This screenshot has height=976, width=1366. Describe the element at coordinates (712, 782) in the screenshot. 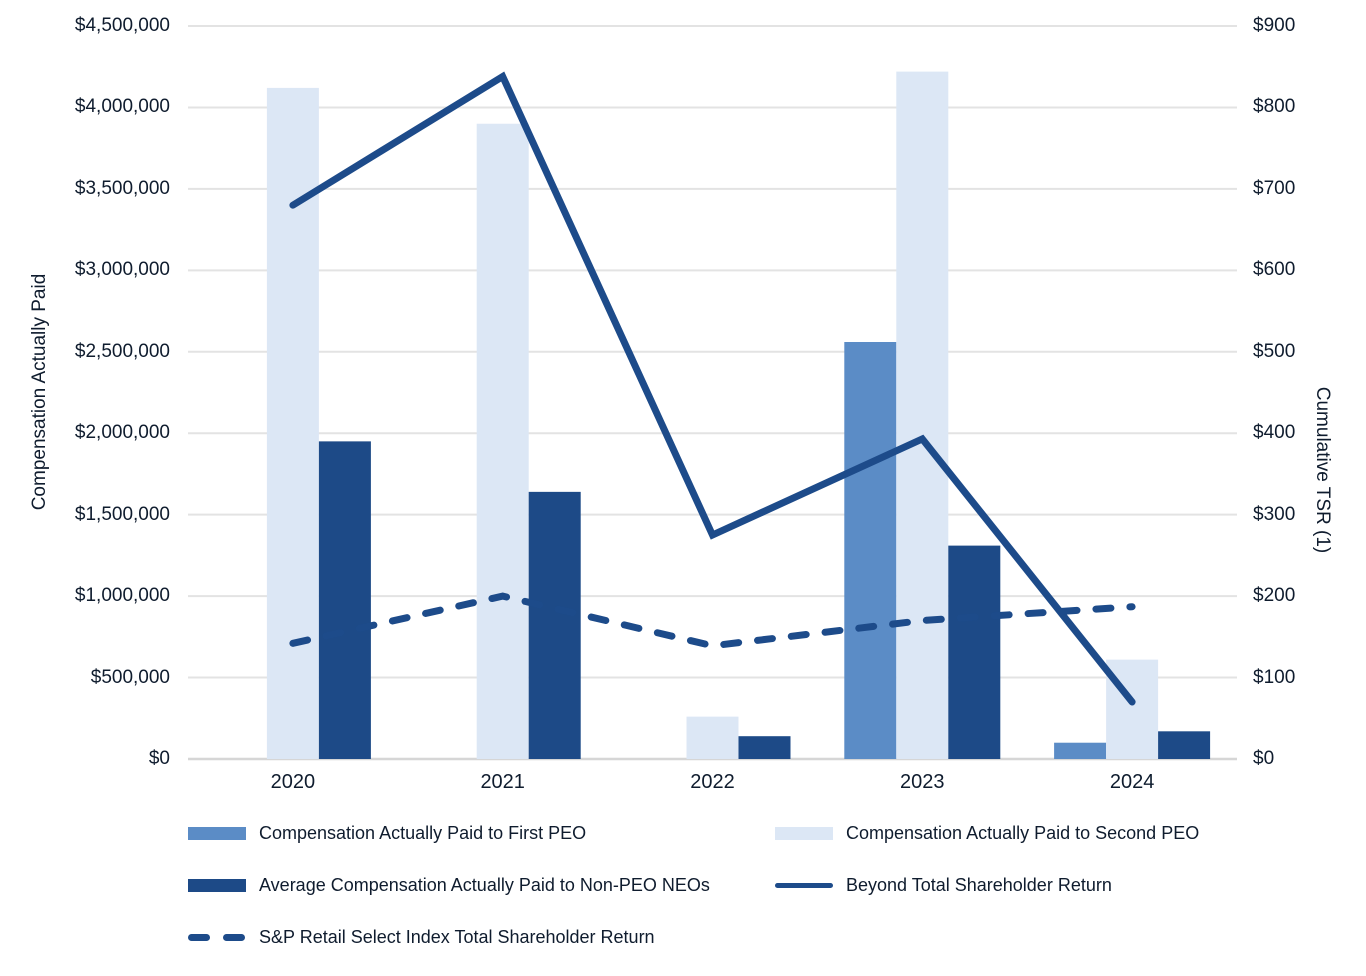

I see `x-axis-tick-label: 2022` at that location.